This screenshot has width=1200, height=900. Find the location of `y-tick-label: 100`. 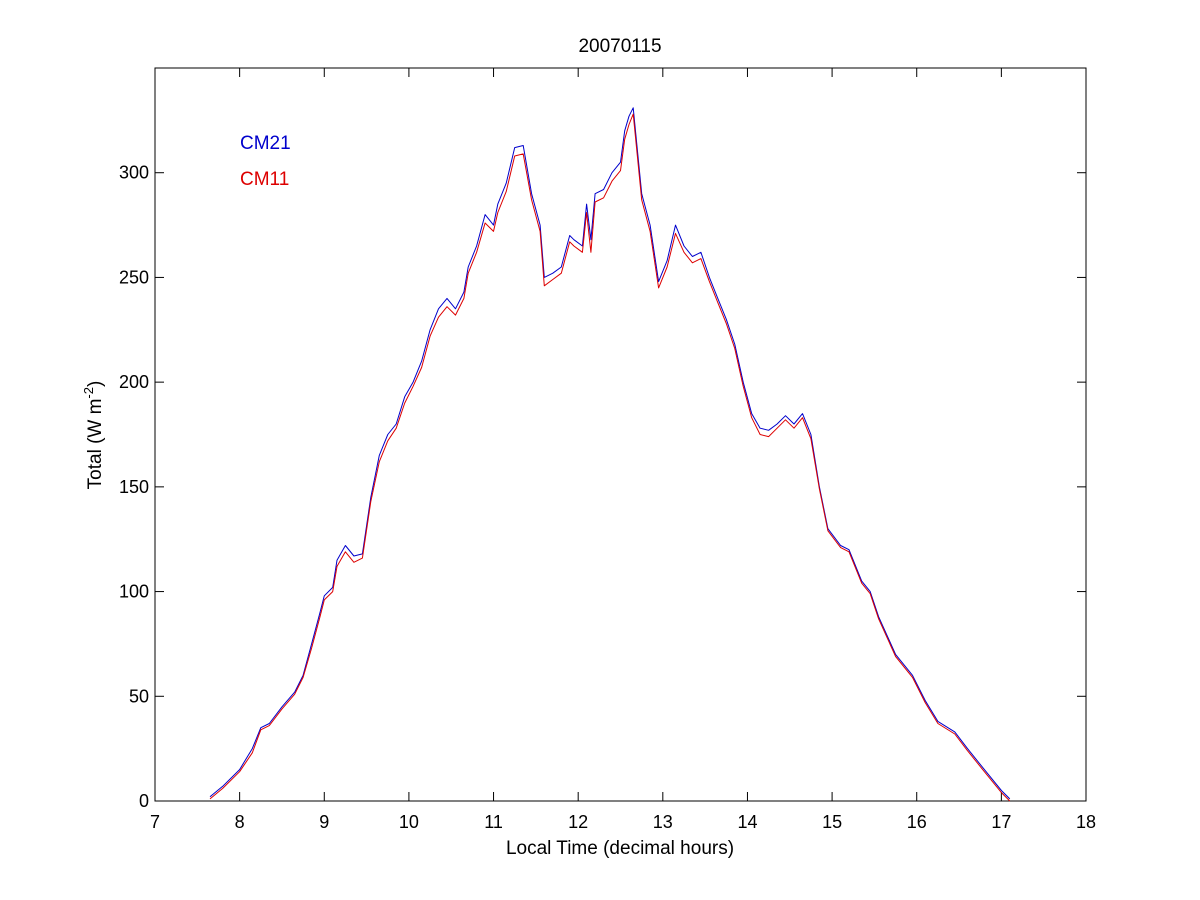

y-tick-label: 100 is located at coordinates (134, 592).